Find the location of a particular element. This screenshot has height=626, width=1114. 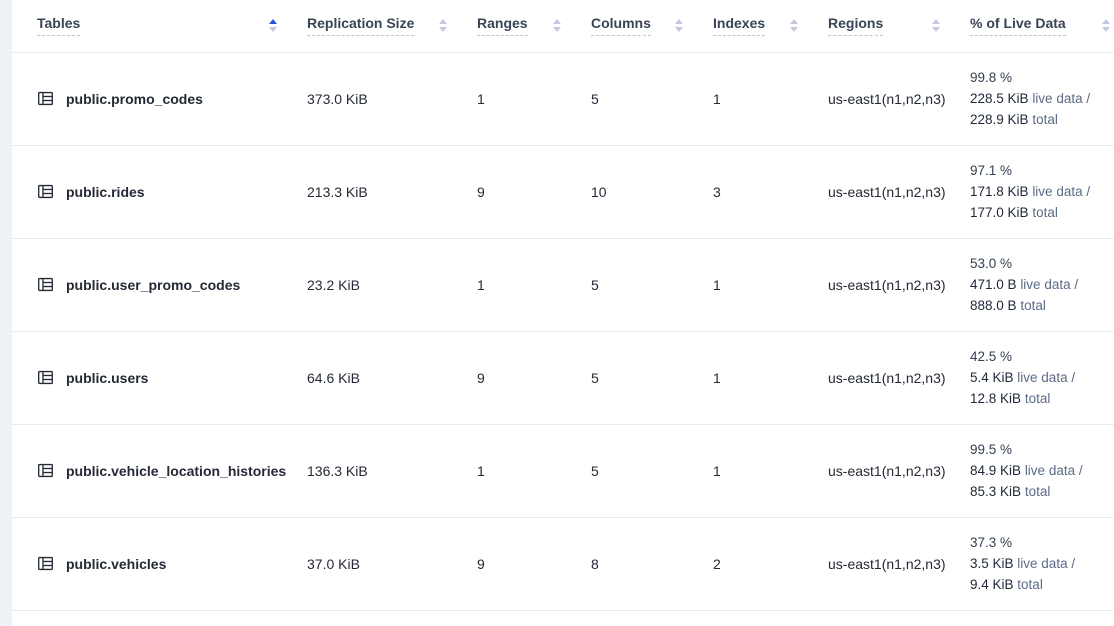

column-header-label: Replication Size is located at coordinates (361, 26).